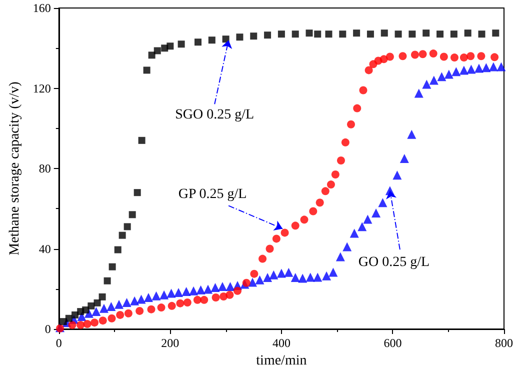  Describe the element at coordinates (394, 262) in the screenshot. I see `annotation: GO 0.25 g/L` at that location.